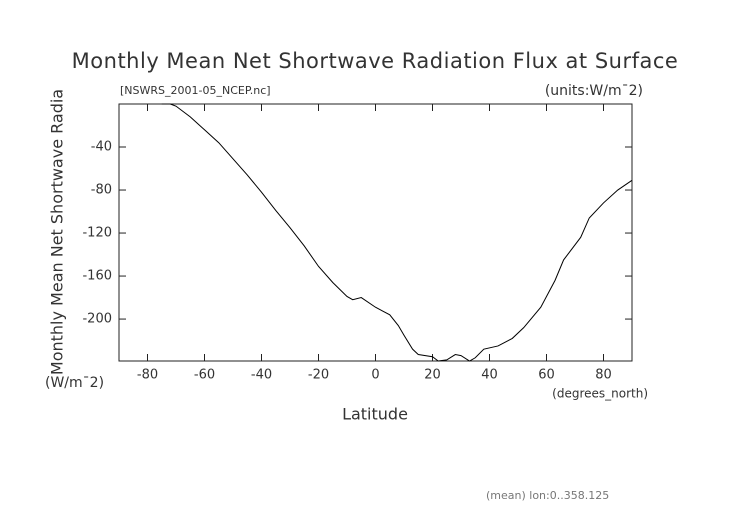 The width and height of the screenshot is (752, 532). What do you see at coordinates (147, 375) in the screenshot?
I see `x-tick-label: -80` at bounding box center [147, 375].